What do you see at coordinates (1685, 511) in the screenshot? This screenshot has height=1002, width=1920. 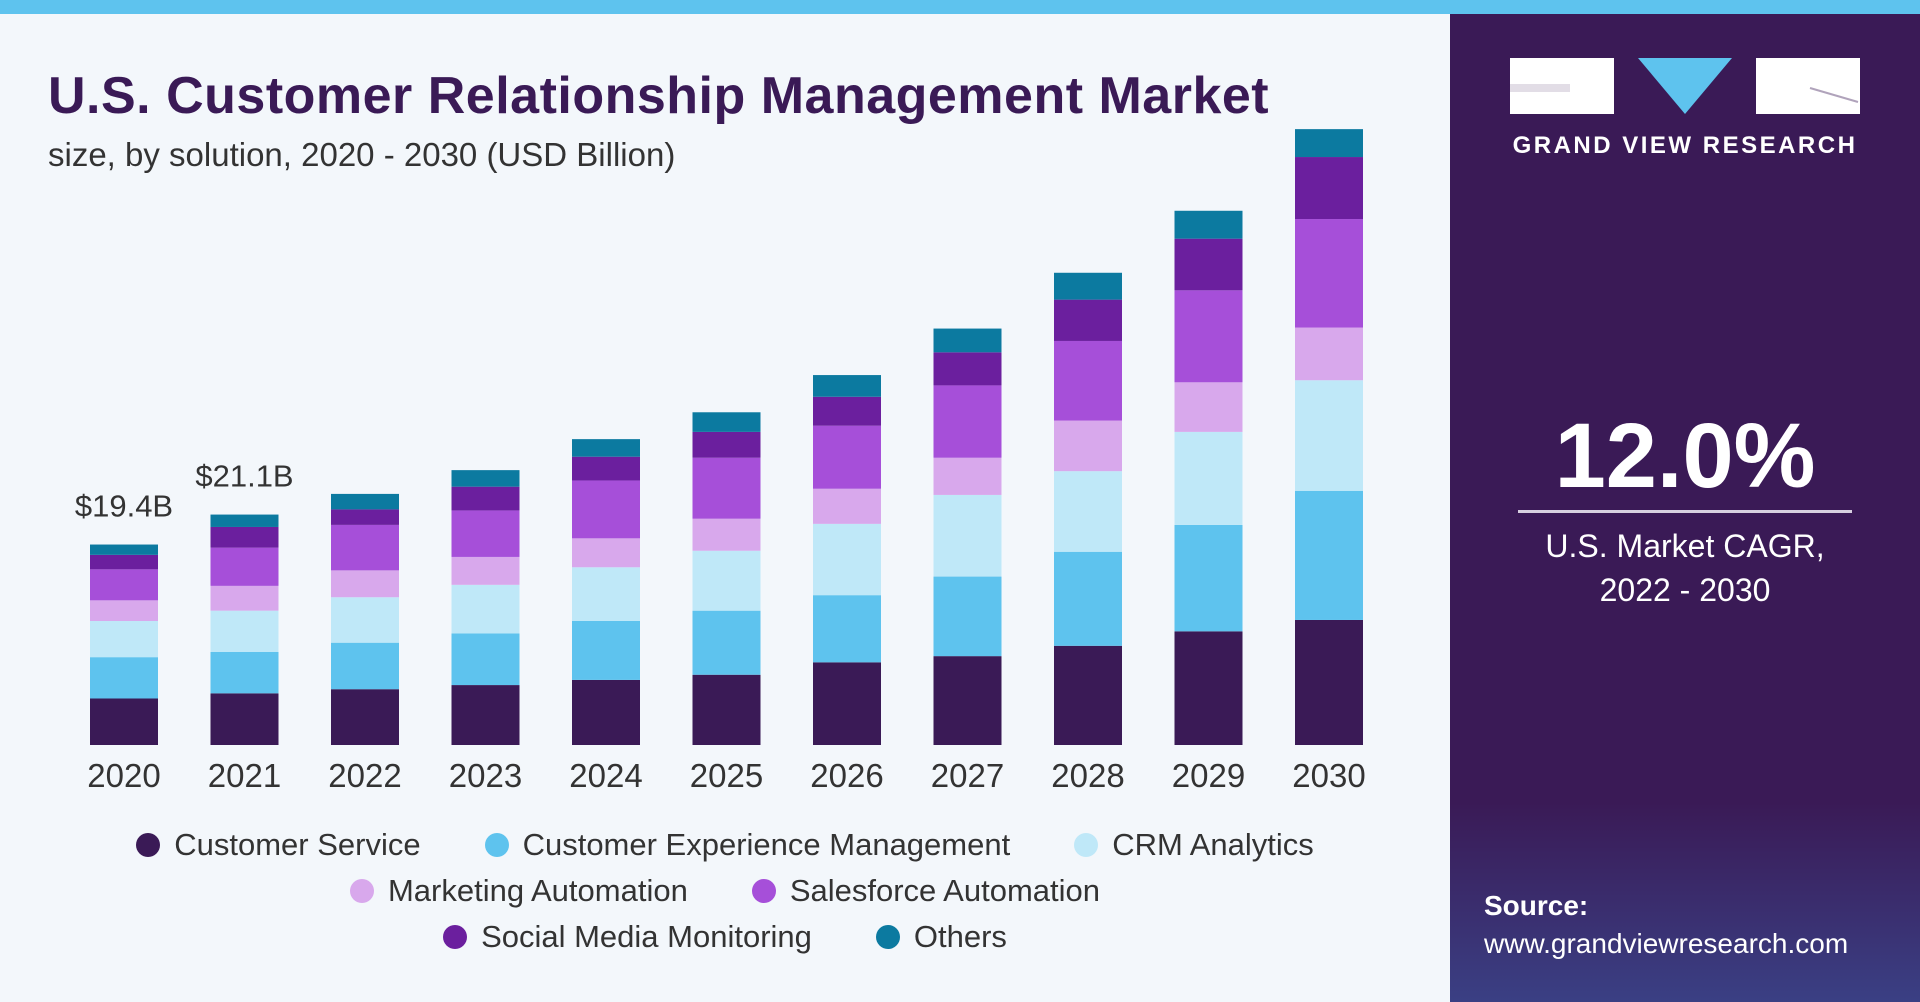 I see `cagr-divider` at bounding box center [1685, 511].